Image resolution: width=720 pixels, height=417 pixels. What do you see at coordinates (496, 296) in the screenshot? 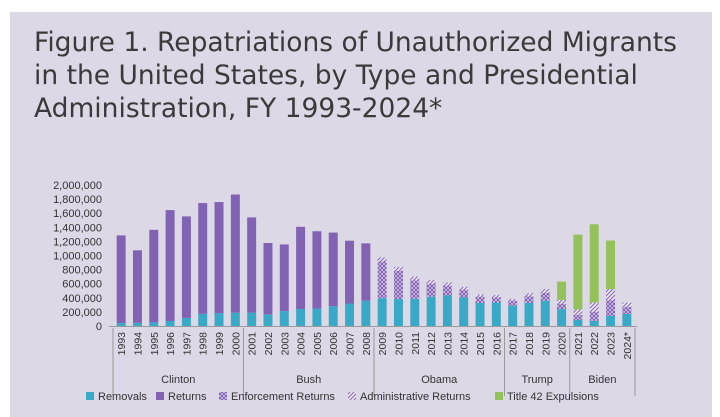
I see `bar-administrative-returns-2016` at bounding box center [496, 296].